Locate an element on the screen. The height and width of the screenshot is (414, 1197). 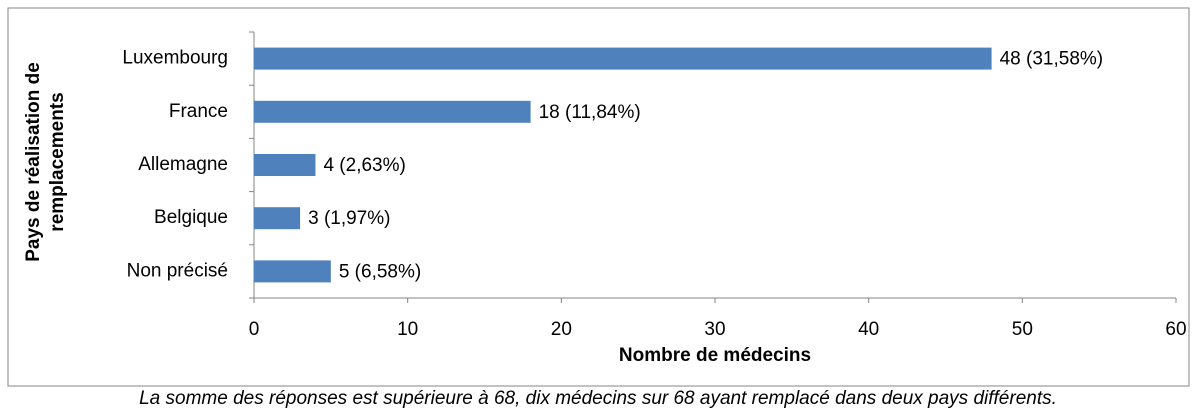
x-tick-label: 60 is located at coordinates (1175, 329).